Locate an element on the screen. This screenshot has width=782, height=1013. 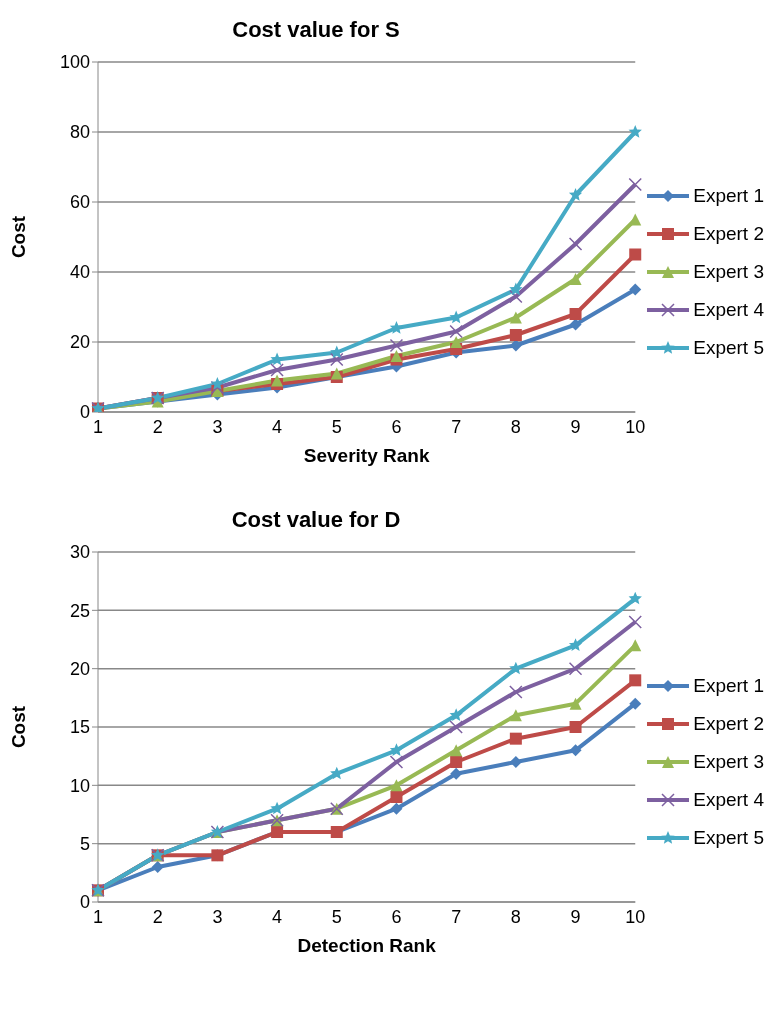
chart-title: Cost value for D is located at coordinates (316, 520).